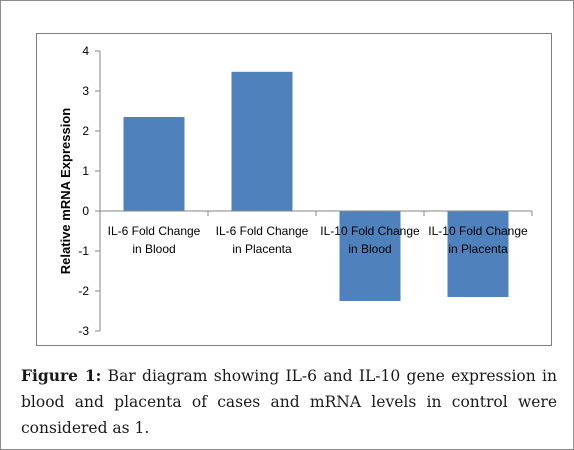 The image size is (574, 450). Describe the element at coordinates (83, 251) in the screenshot. I see `y-tick-label: -1` at that location.